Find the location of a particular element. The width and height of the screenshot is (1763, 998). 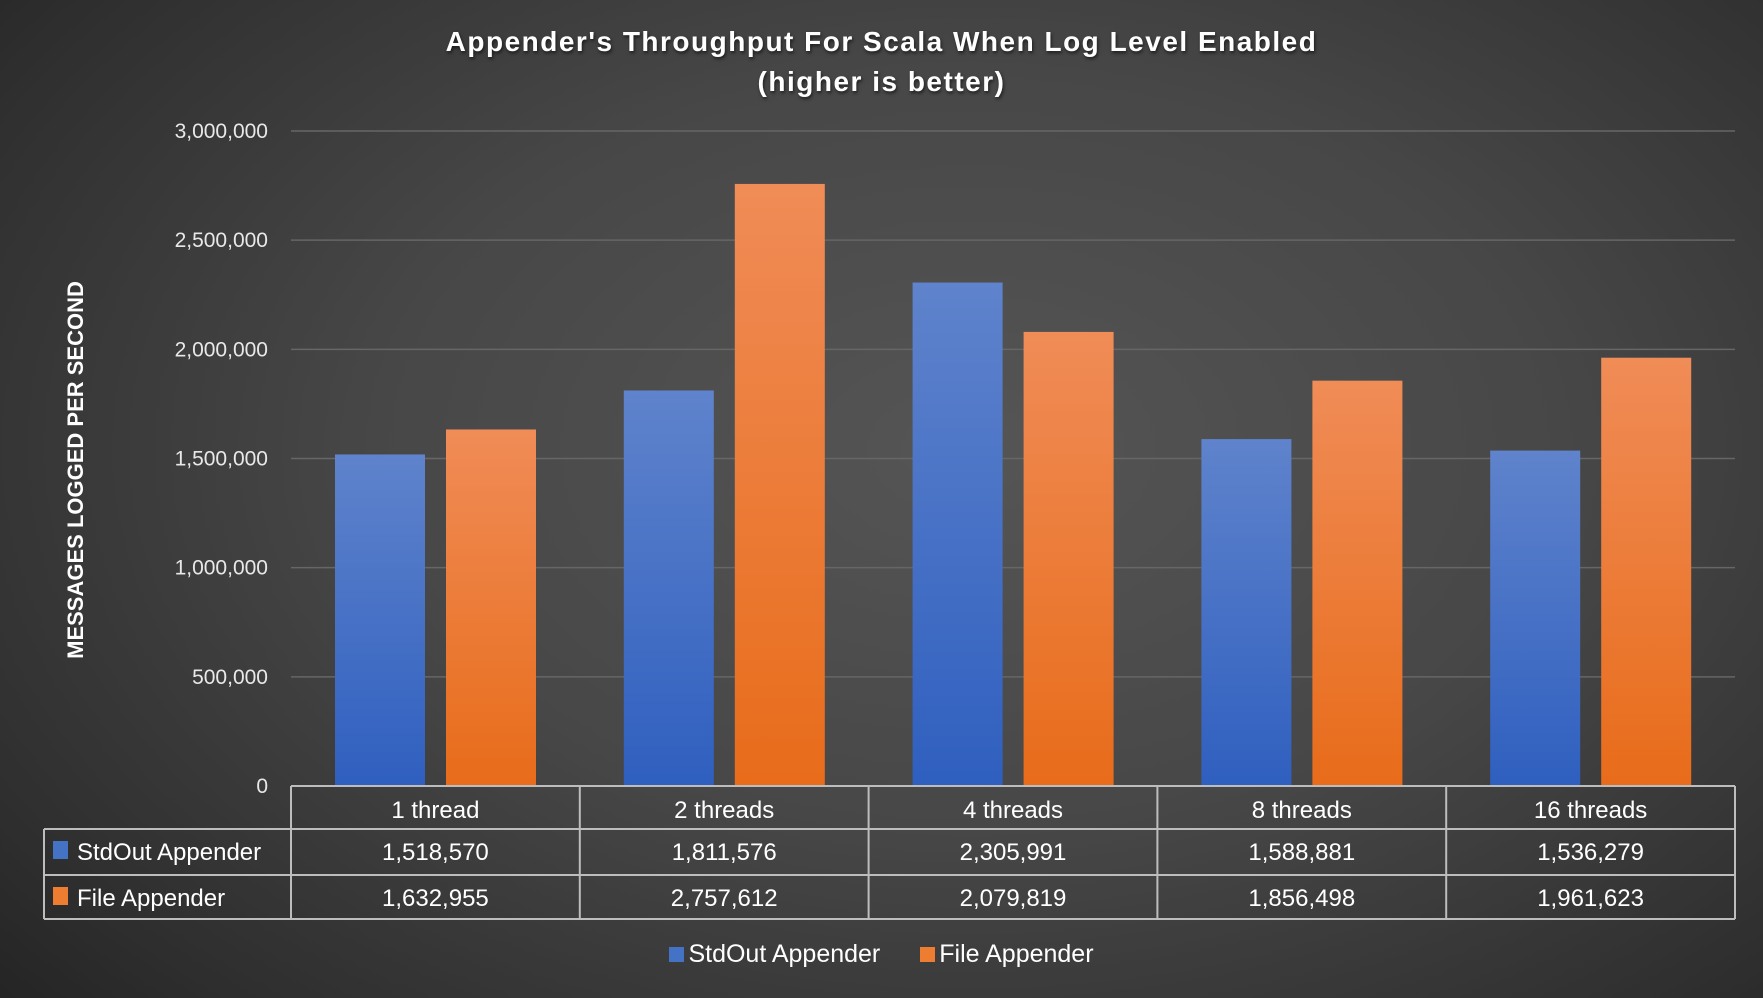

legend-item: File Appender is located at coordinates (1007, 954).